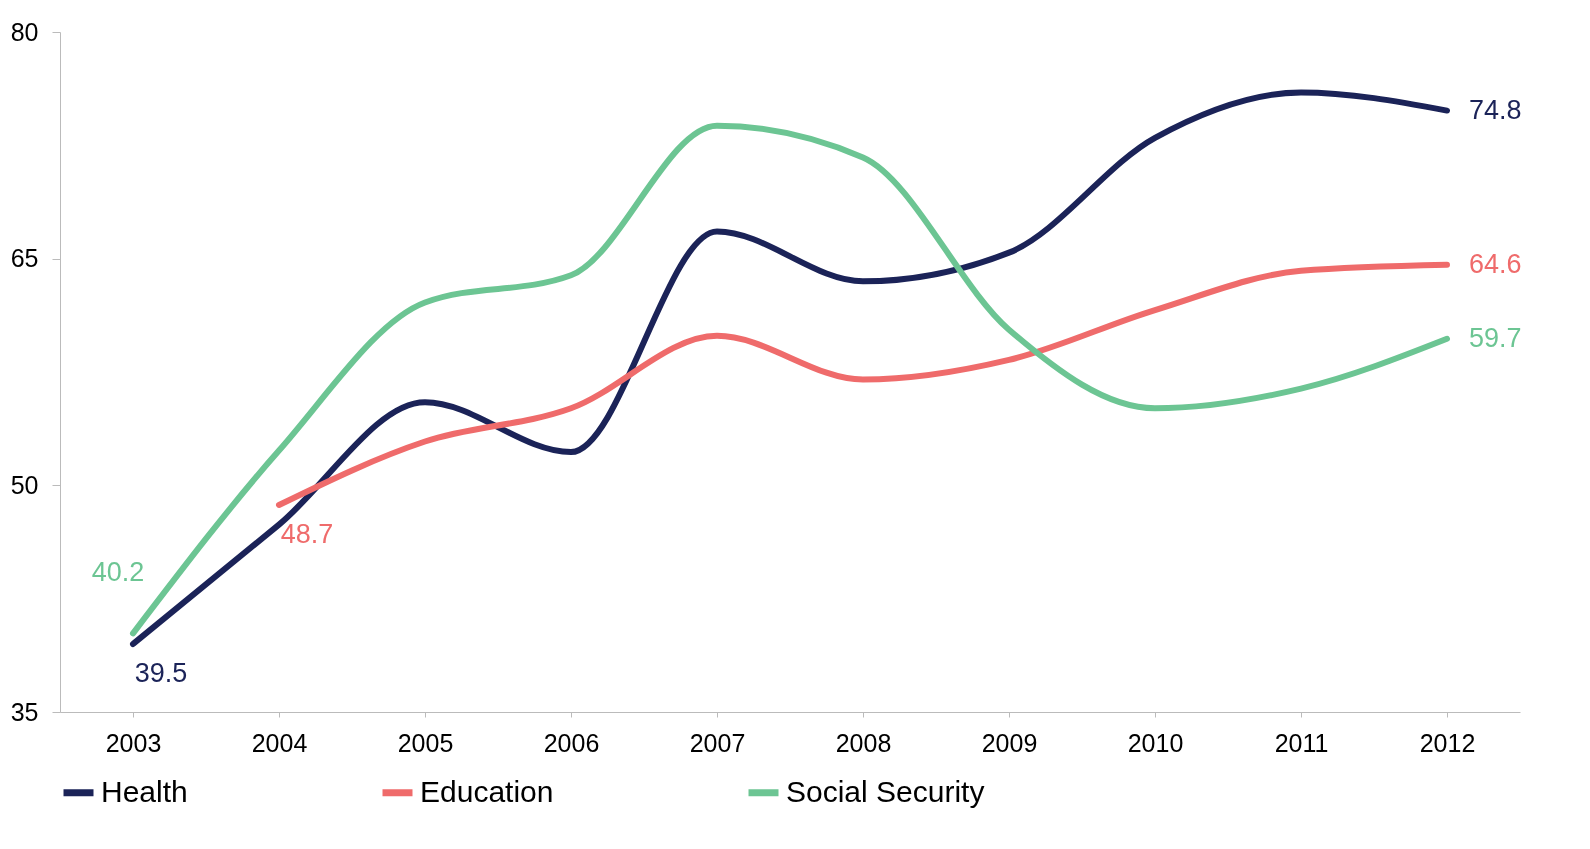 Image resolution: width=1590 pixels, height=849 pixels. What do you see at coordinates (1301, 742) in the screenshot?
I see `x-tick-label: 2011` at bounding box center [1301, 742].